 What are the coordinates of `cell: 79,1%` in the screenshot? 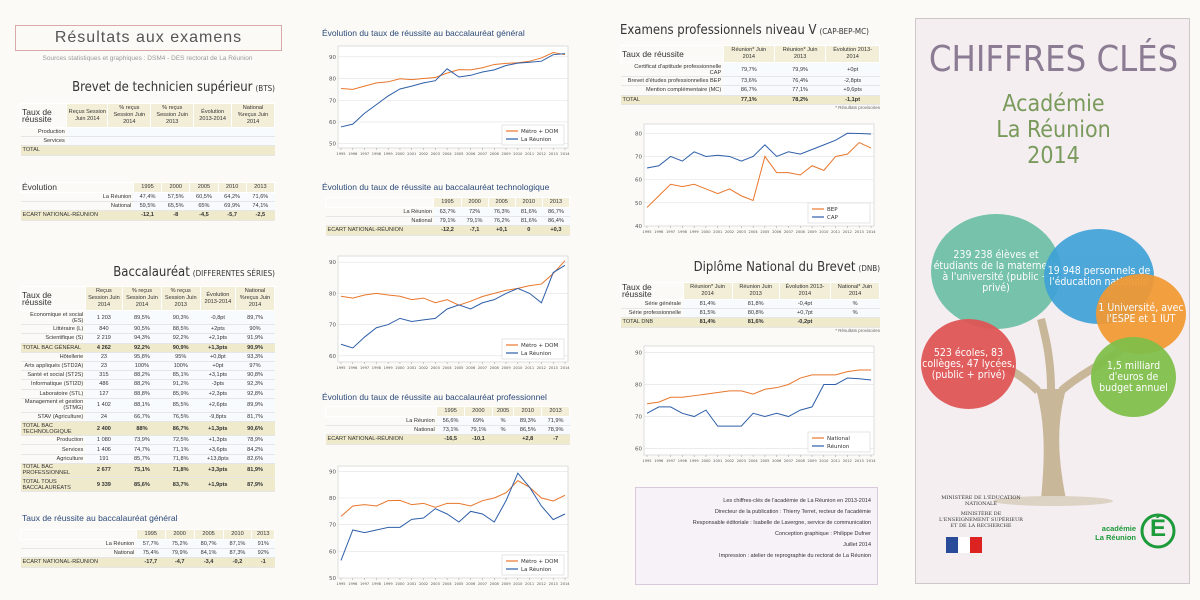 It's located at (478, 430).